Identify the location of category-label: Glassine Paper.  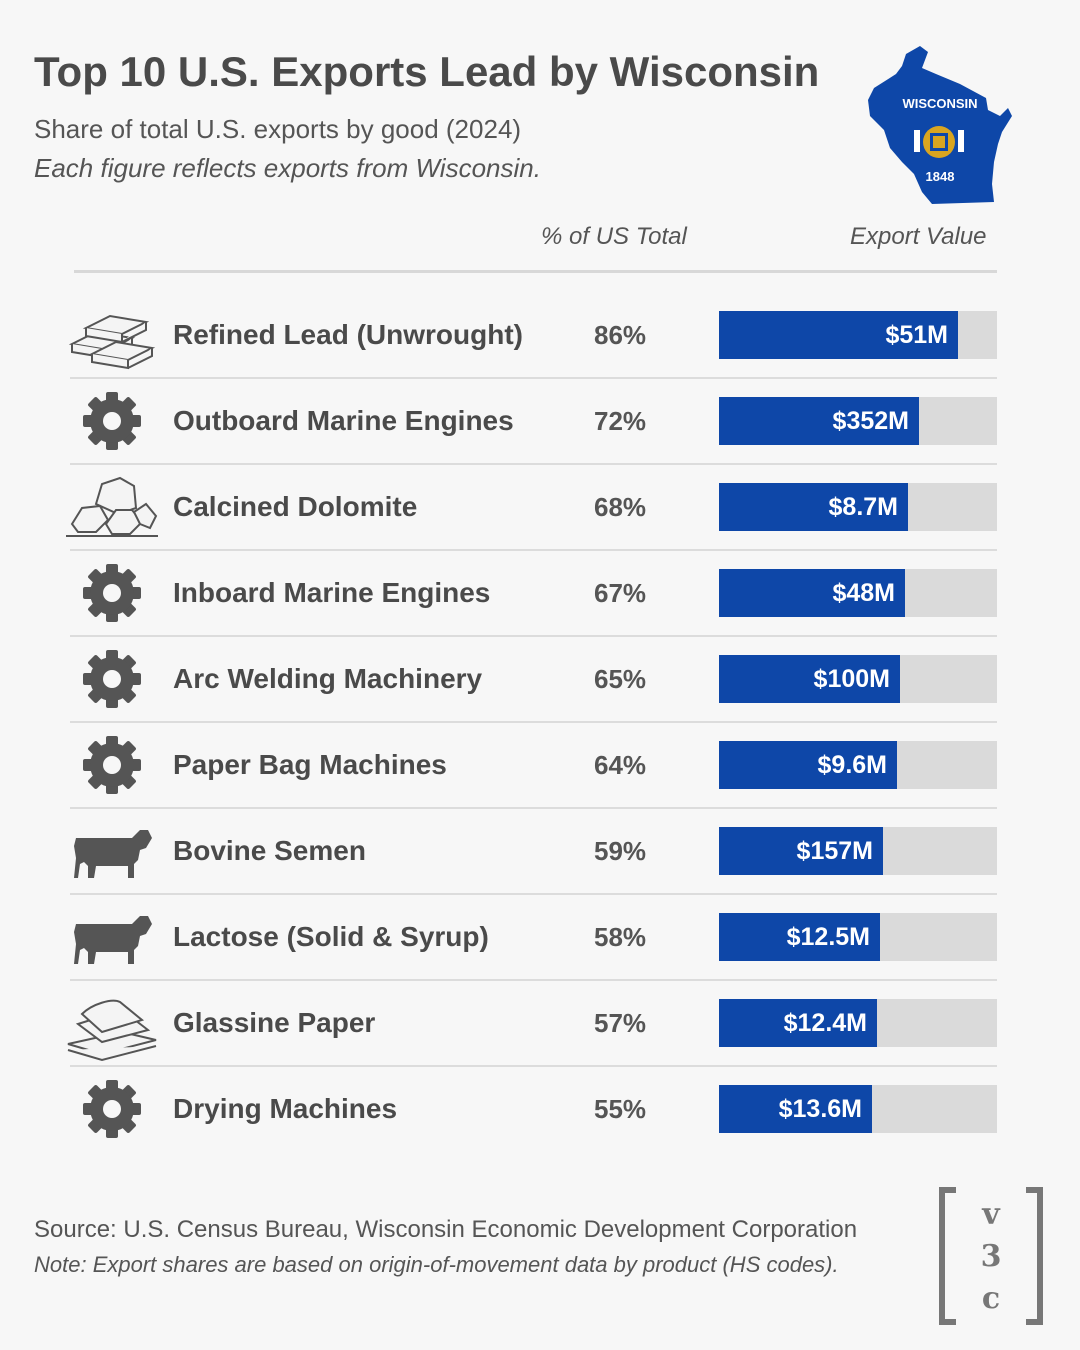
(274, 1022).